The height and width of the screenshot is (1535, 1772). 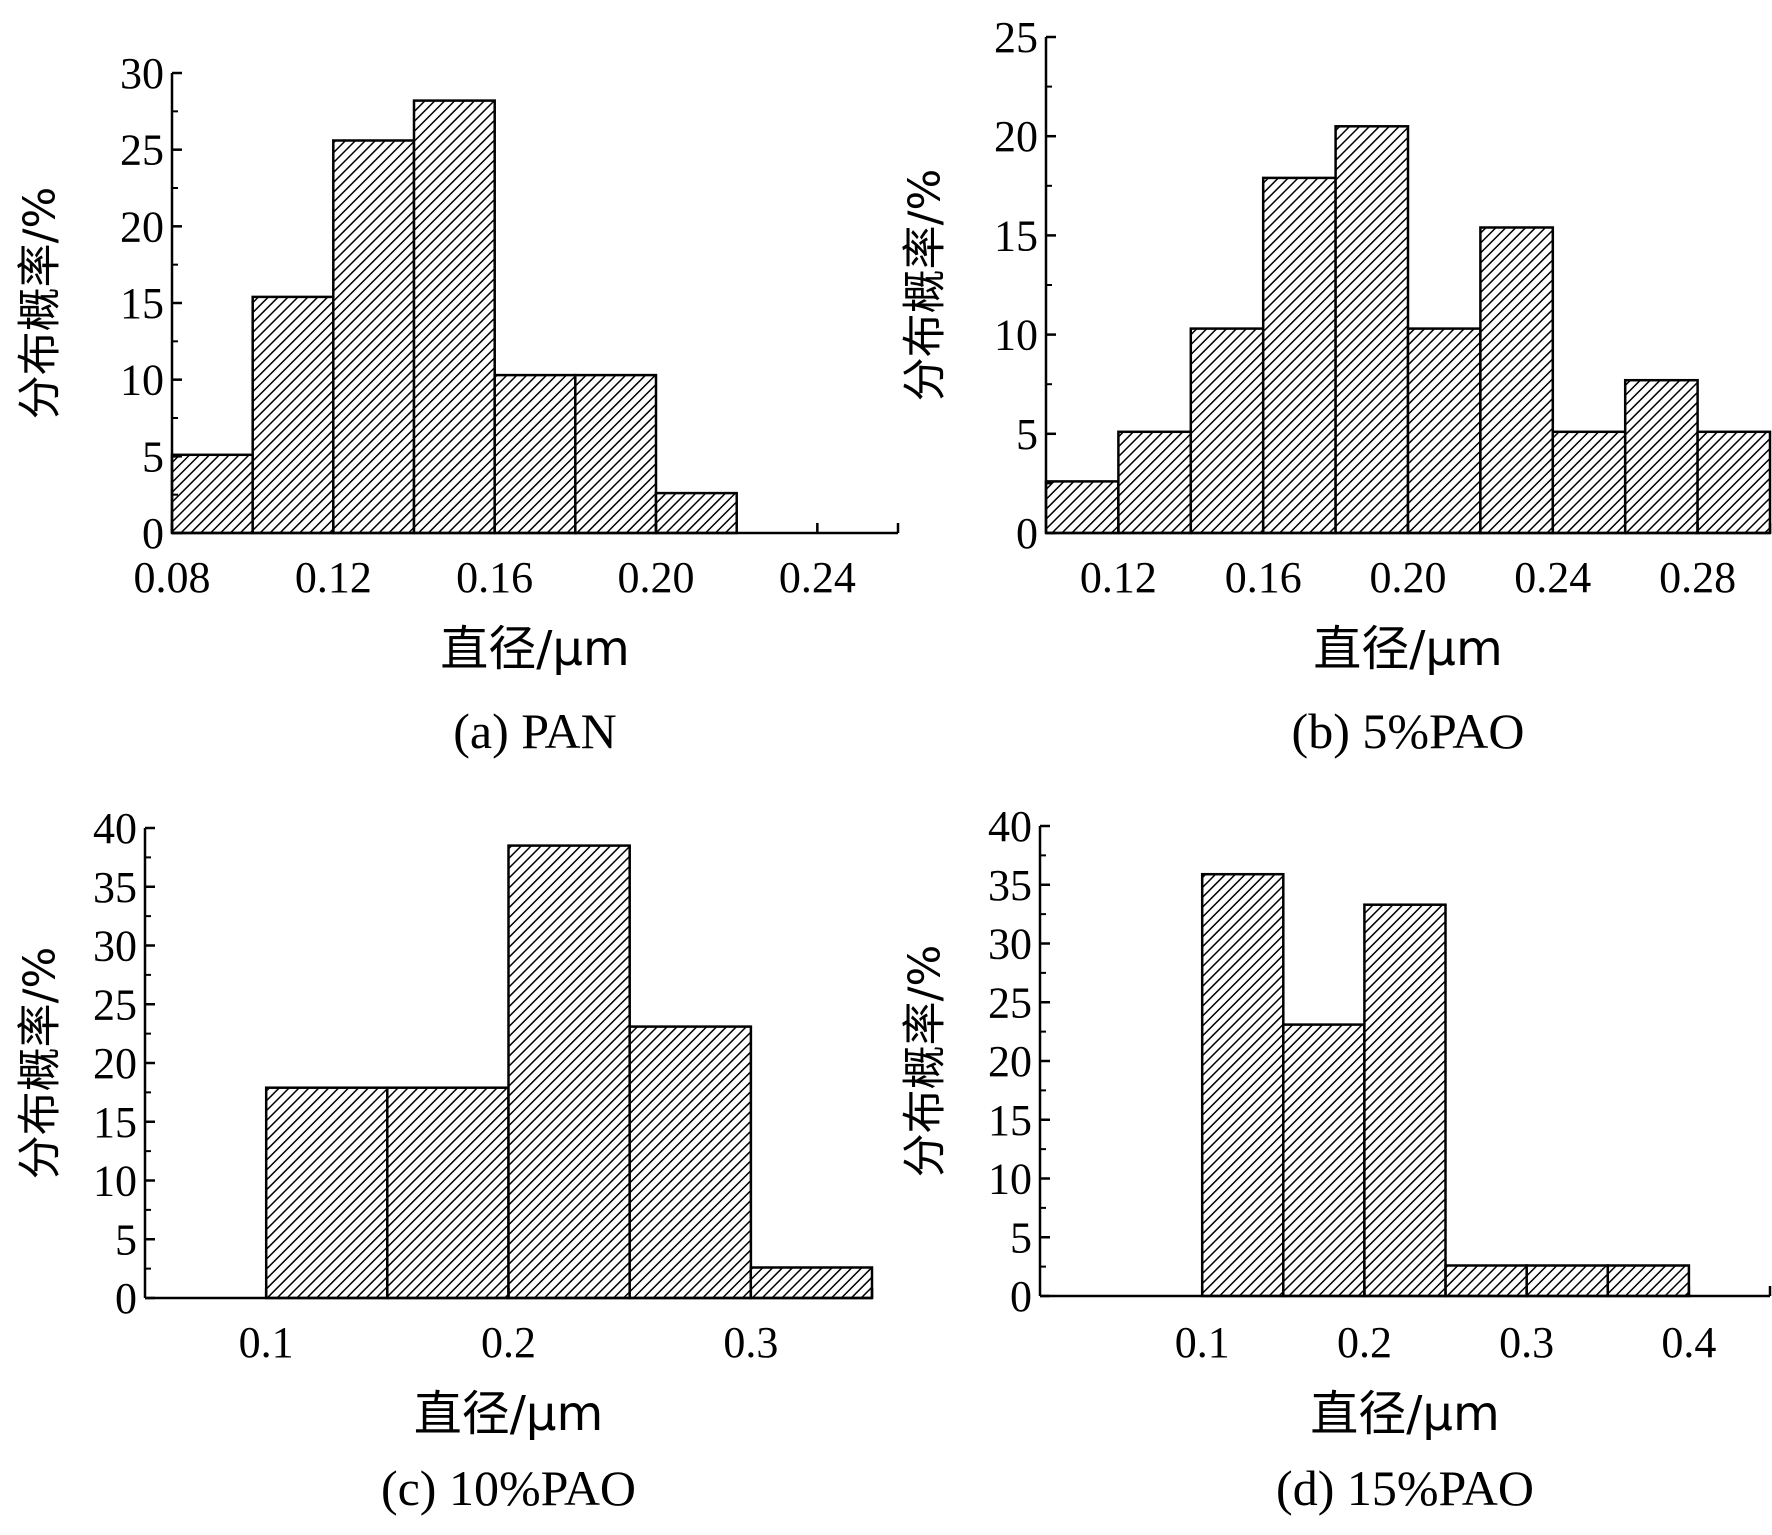 What do you see at coordinates (534, 731) in the screenshot?
I see `chart-caption: (a) PAN` at bounding box center [534, 731].